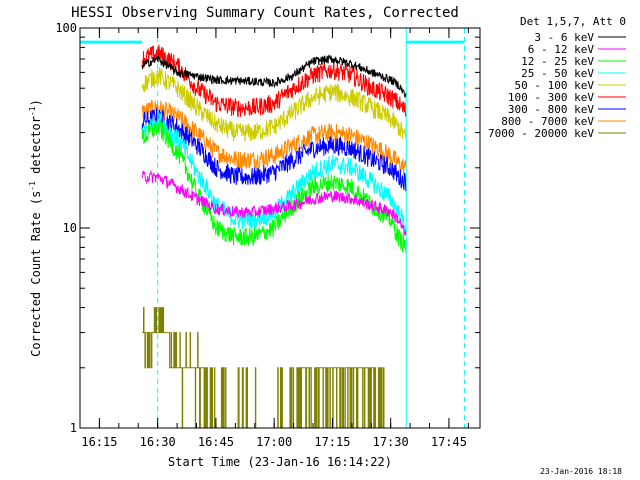 This screenshot has height=480, width=640. I want to click on x-tick-label: 16:15, so click(99, 442).